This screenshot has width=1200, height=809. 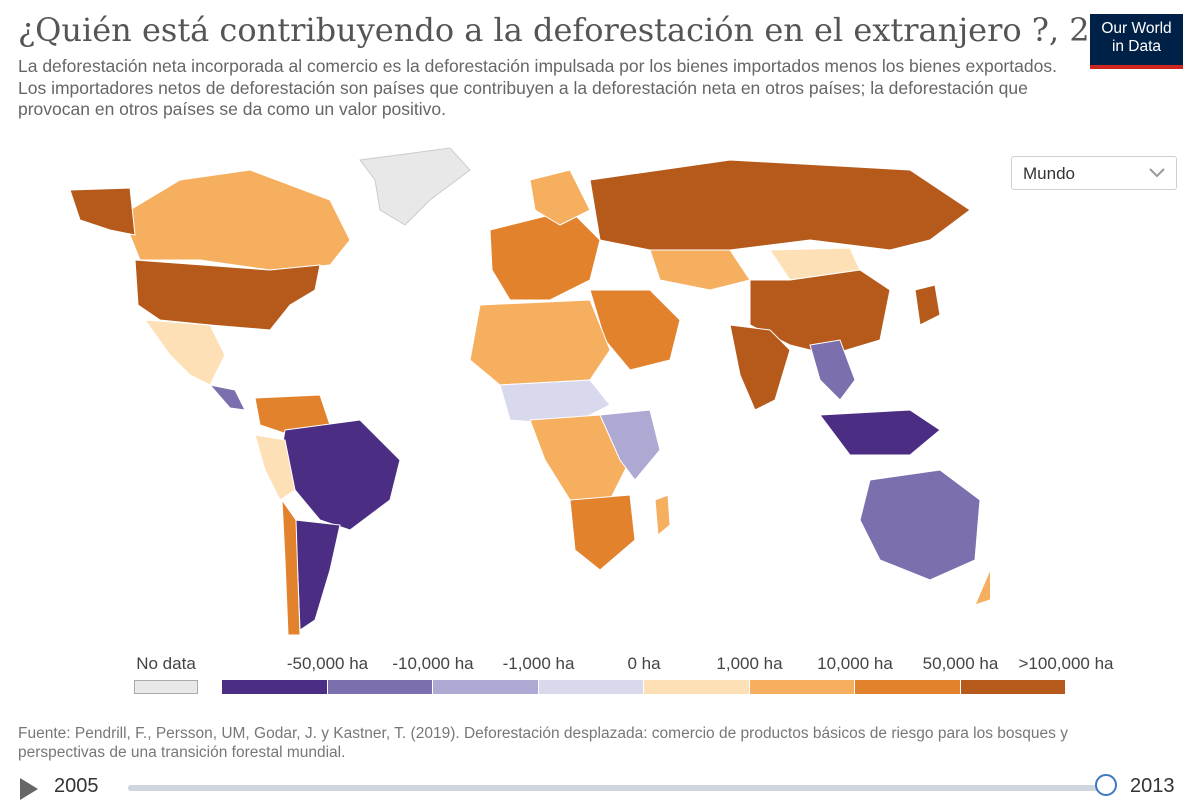 I want to click on country-madagascar, so click(x=662, y=515).